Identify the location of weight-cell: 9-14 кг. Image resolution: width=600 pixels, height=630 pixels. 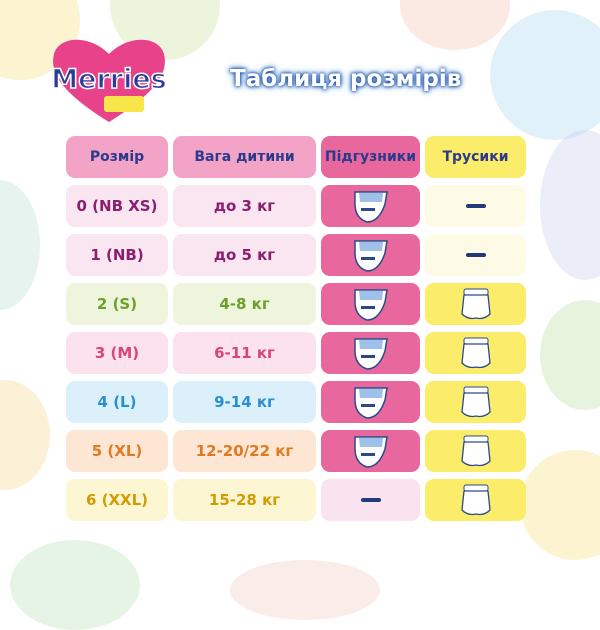
(244, 402).